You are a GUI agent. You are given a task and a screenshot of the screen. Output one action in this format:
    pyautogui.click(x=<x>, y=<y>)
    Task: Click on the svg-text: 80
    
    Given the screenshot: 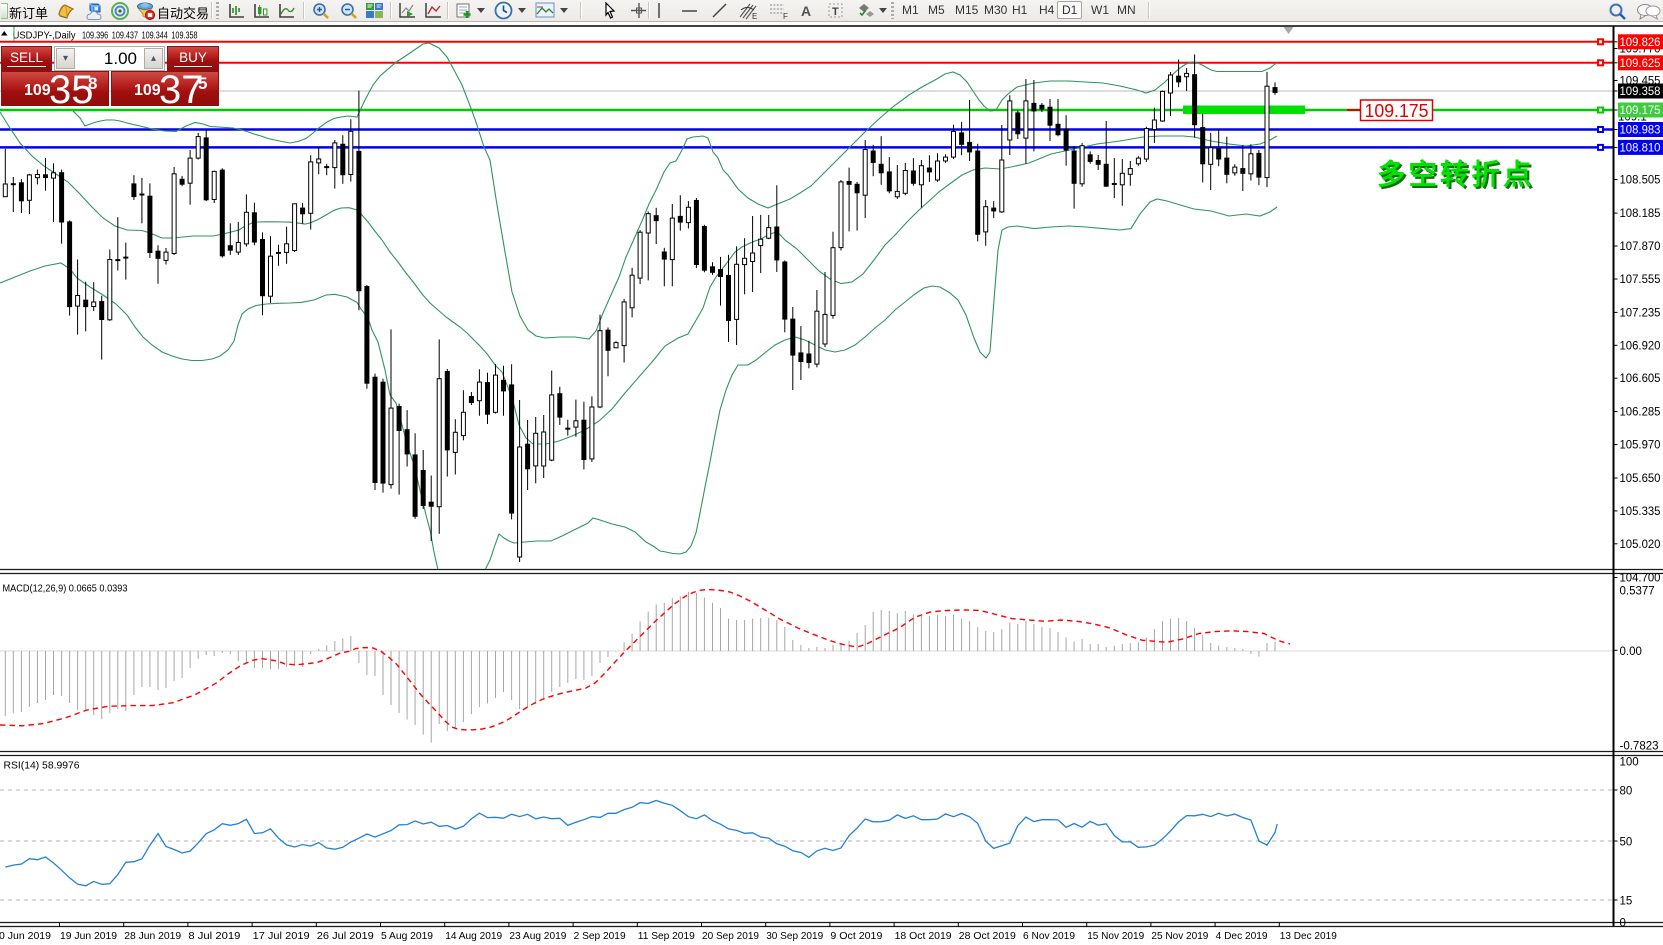 What is the action you would take?
    pyautogui.click(x=1626, y=792)
    